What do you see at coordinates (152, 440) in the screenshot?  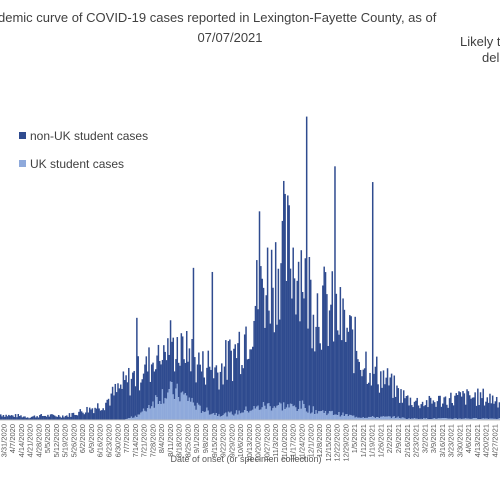 I see `x-tick-label: 7/28/2020` at bounding box center [152, 440].